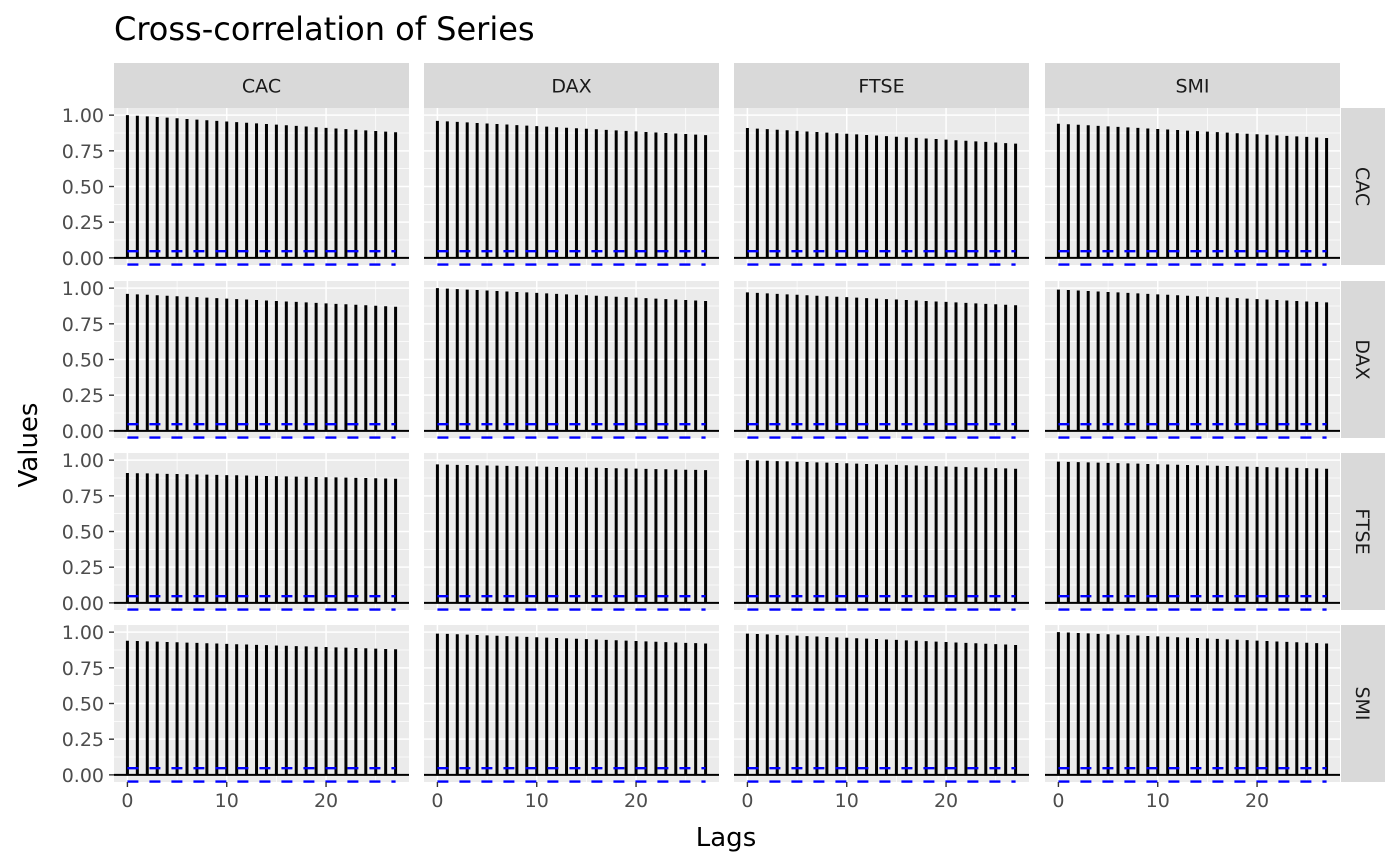 This screenshot has width=1400, height=866. I want to click on column-strip-label: CAC, so click(261, 87).